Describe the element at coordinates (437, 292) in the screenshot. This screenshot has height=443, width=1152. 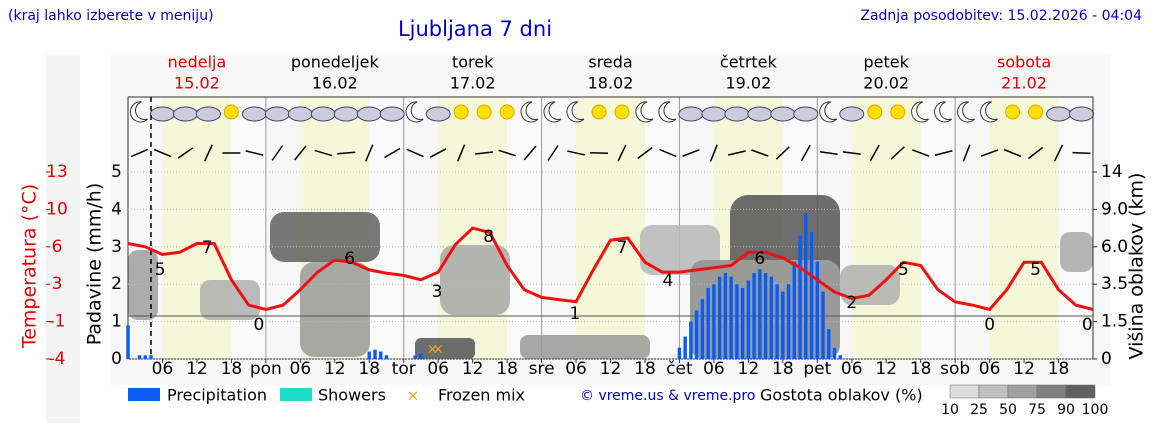
I see `temp-label: 3` at that location.